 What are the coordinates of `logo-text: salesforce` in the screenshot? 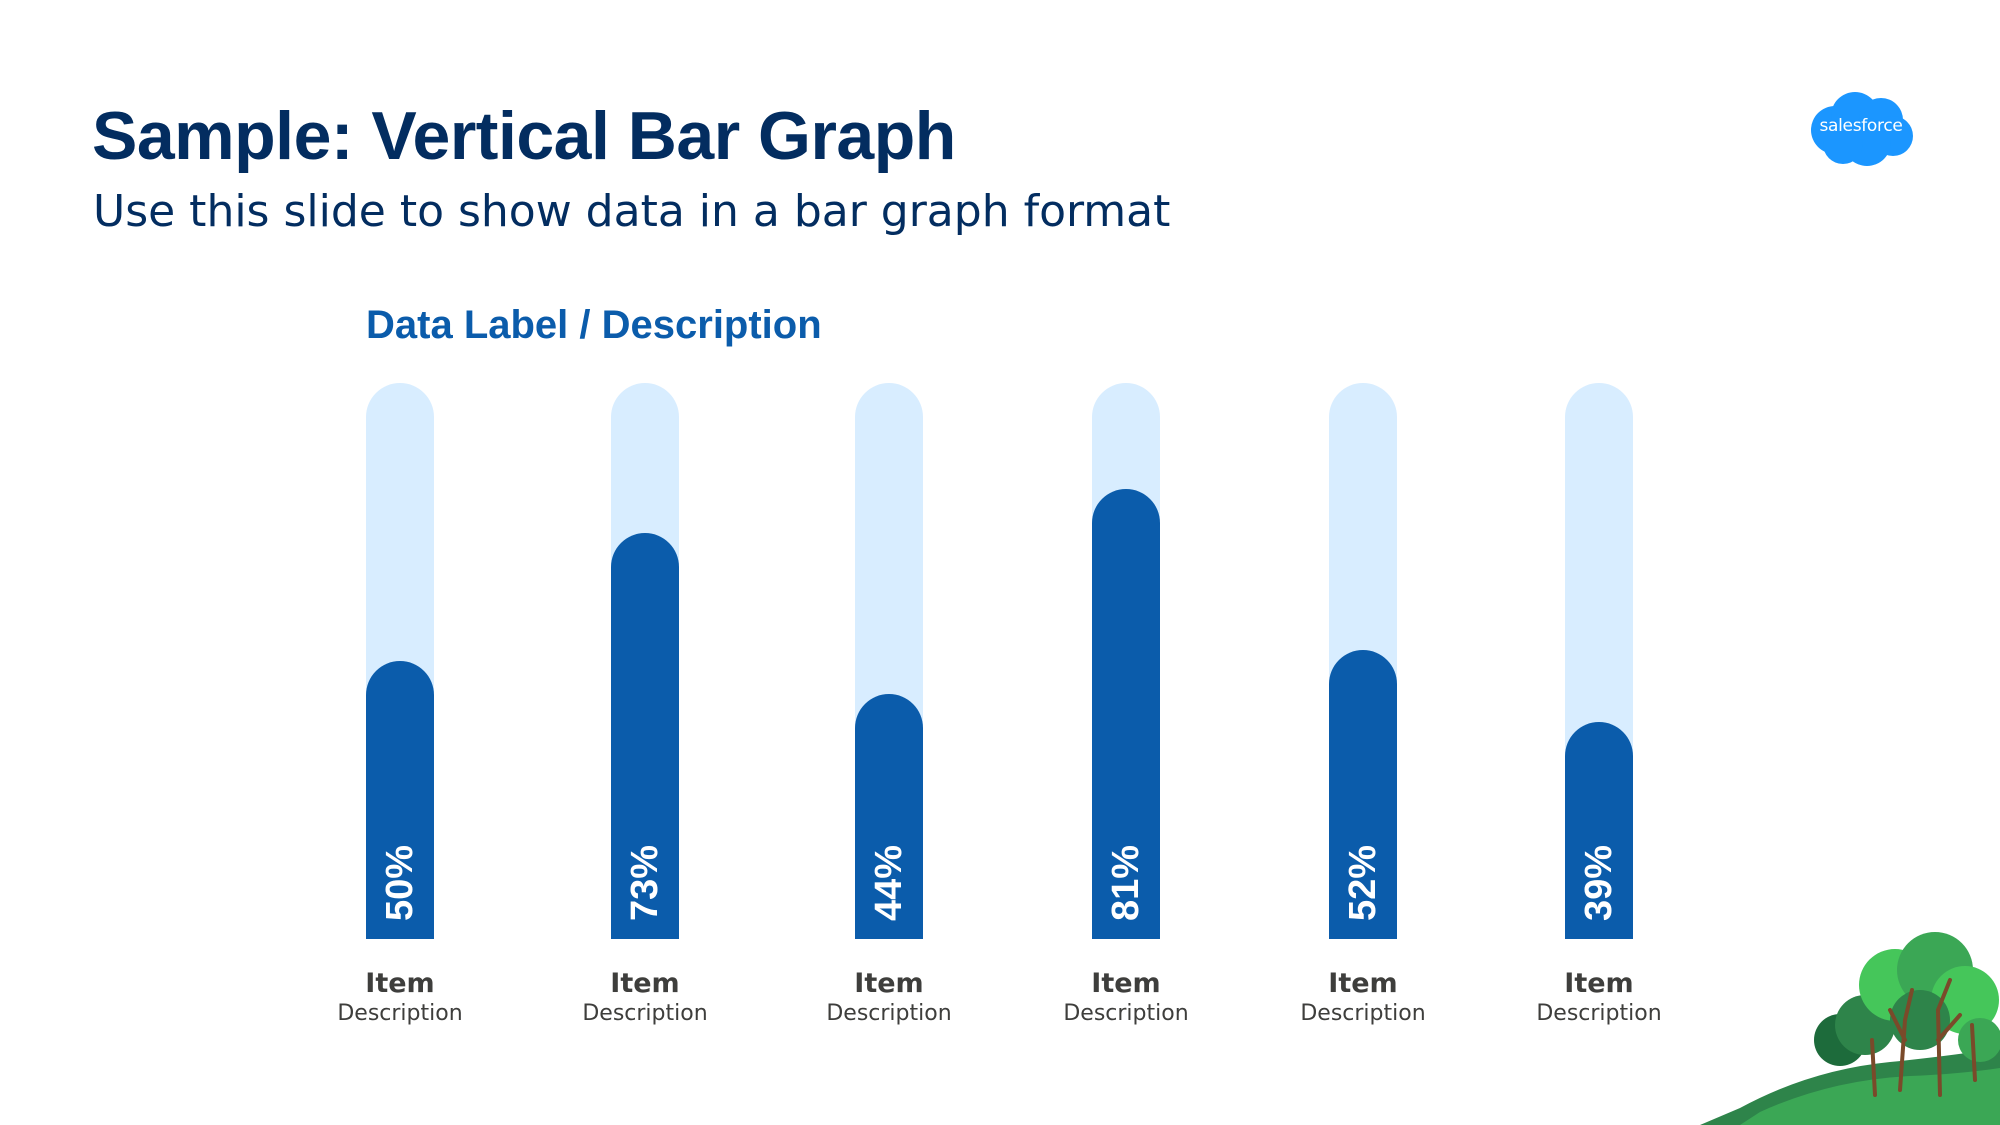 It's located at (1861, 126).